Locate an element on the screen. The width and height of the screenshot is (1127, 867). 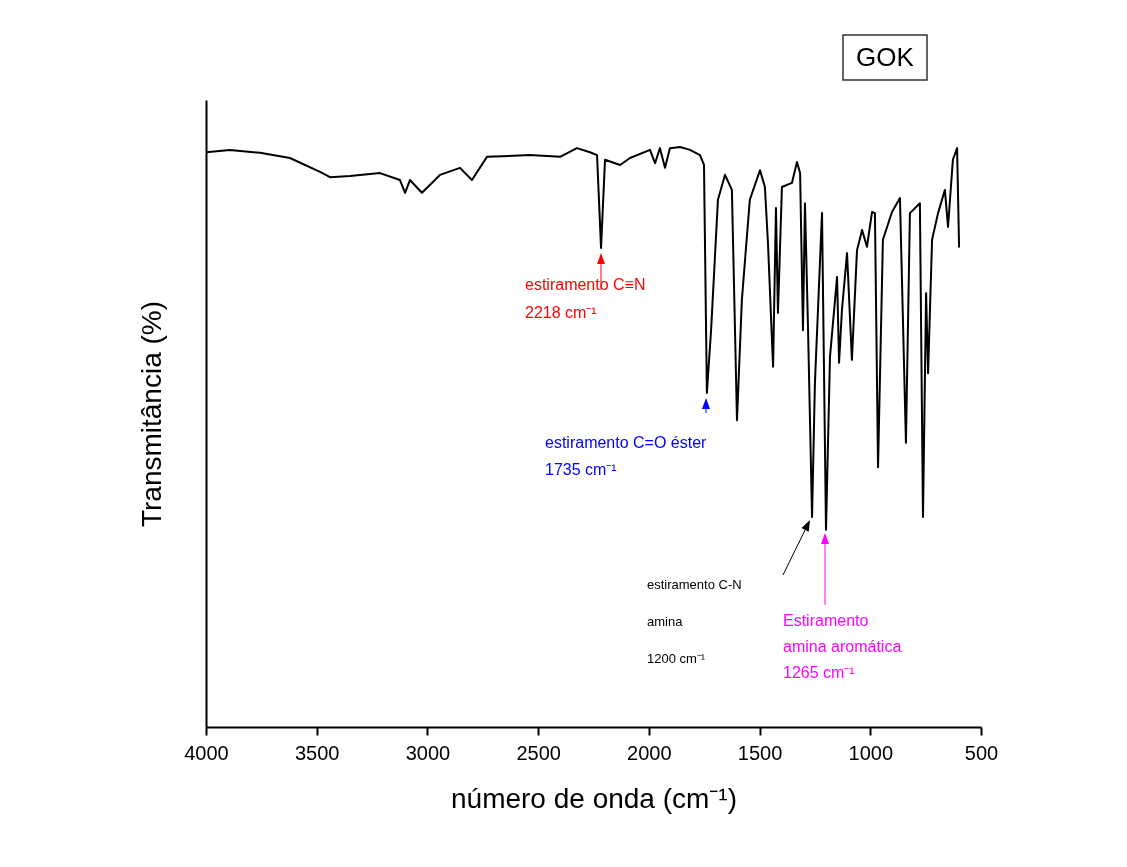
x-tick-label: 4000 is located at coordinates (206, 752).